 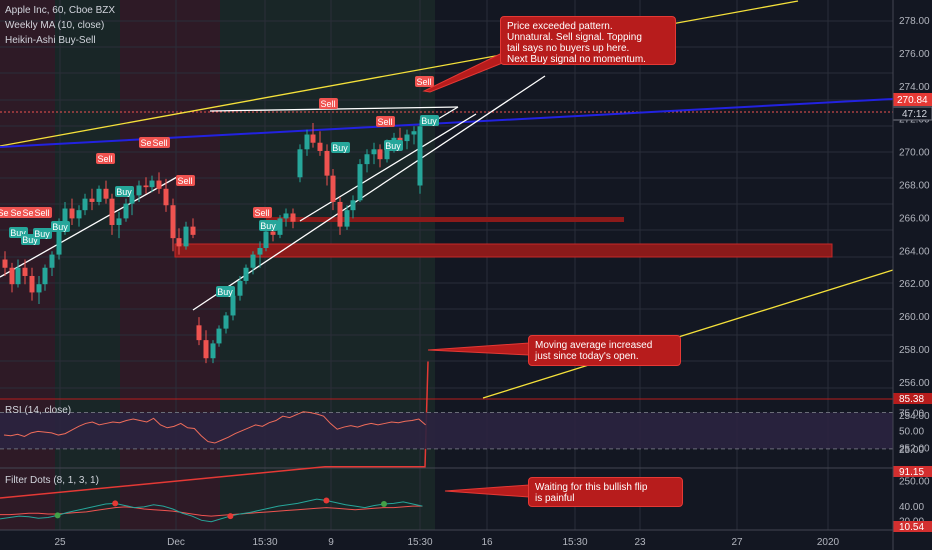 I want to click on legend-weekly-ma: Weekly MA (10, close), so click(x=55, y=25).